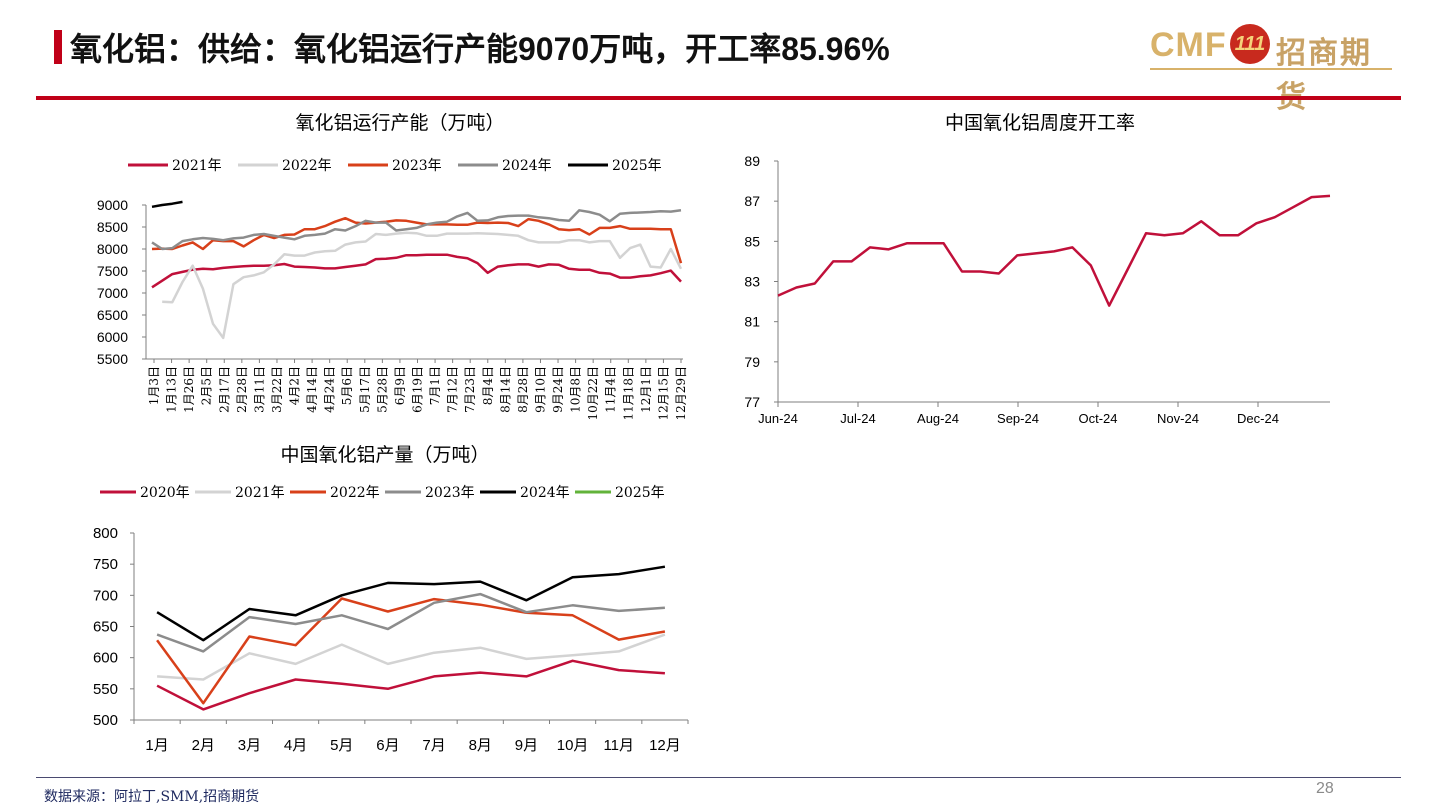 The height and width of the screenshot is (810, 1440). I want to click on logo-company-name: 招商期货, so click(1324, 75).